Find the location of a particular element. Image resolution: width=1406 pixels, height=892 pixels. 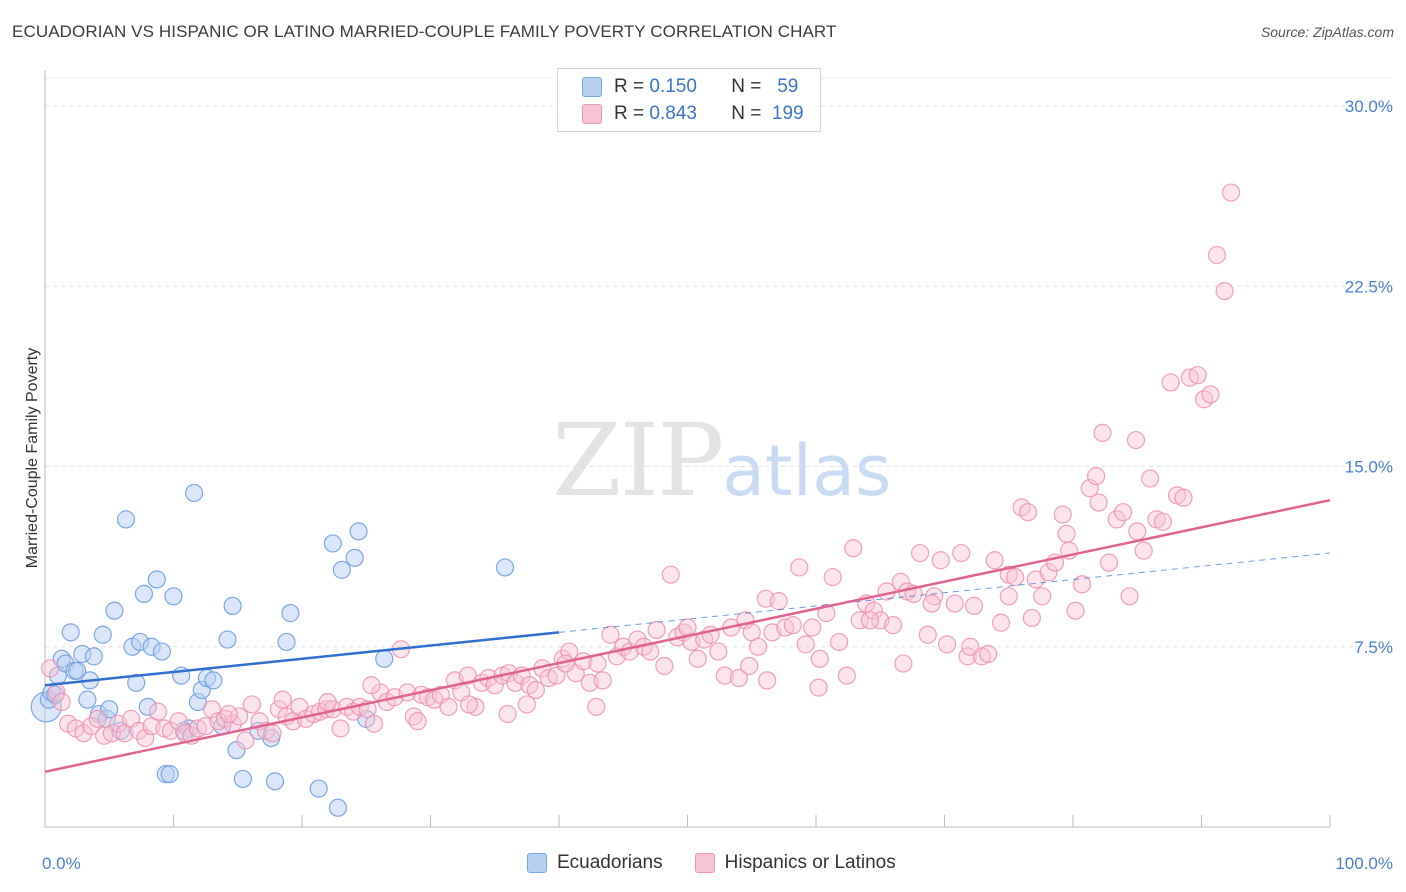

y-tick-label: 30.0% is located at coordinates (1369, 106).